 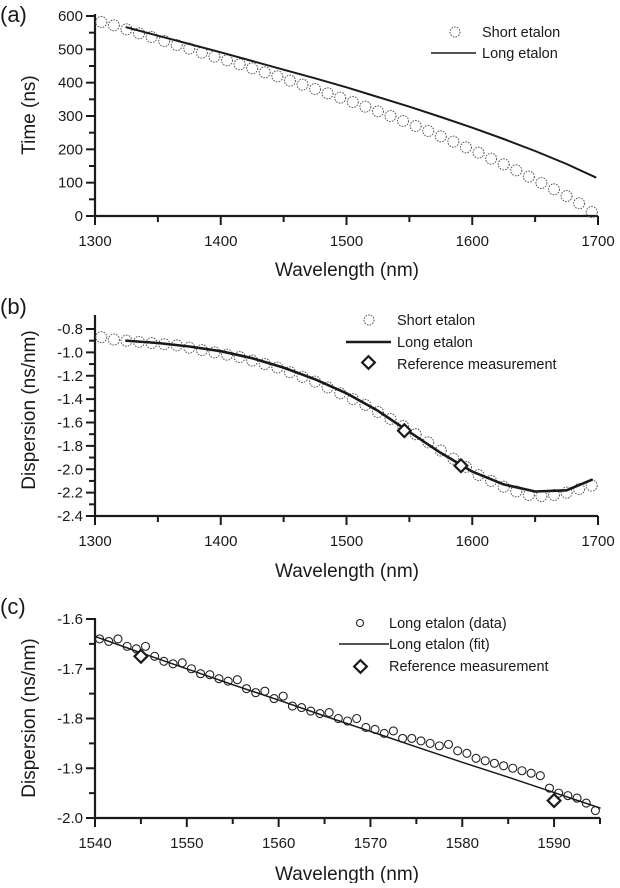 What do you see at coordinates (347, 571) in the screenshot?
I see `x-axis-title-b: Wavelength (nm)` at bounding box center [347, 571].